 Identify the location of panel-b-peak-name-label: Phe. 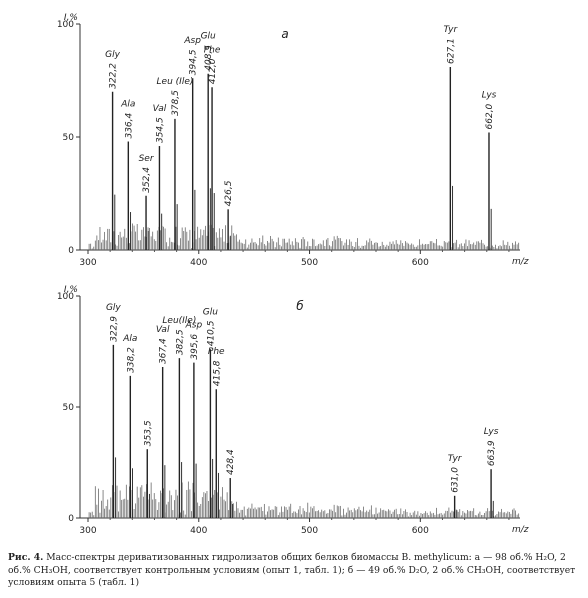
(216, 352).